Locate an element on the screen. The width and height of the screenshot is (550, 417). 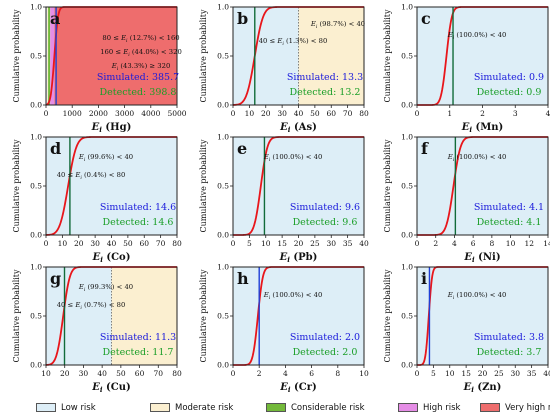
x-tick-label: 70 is located at coordinates (159, 373).